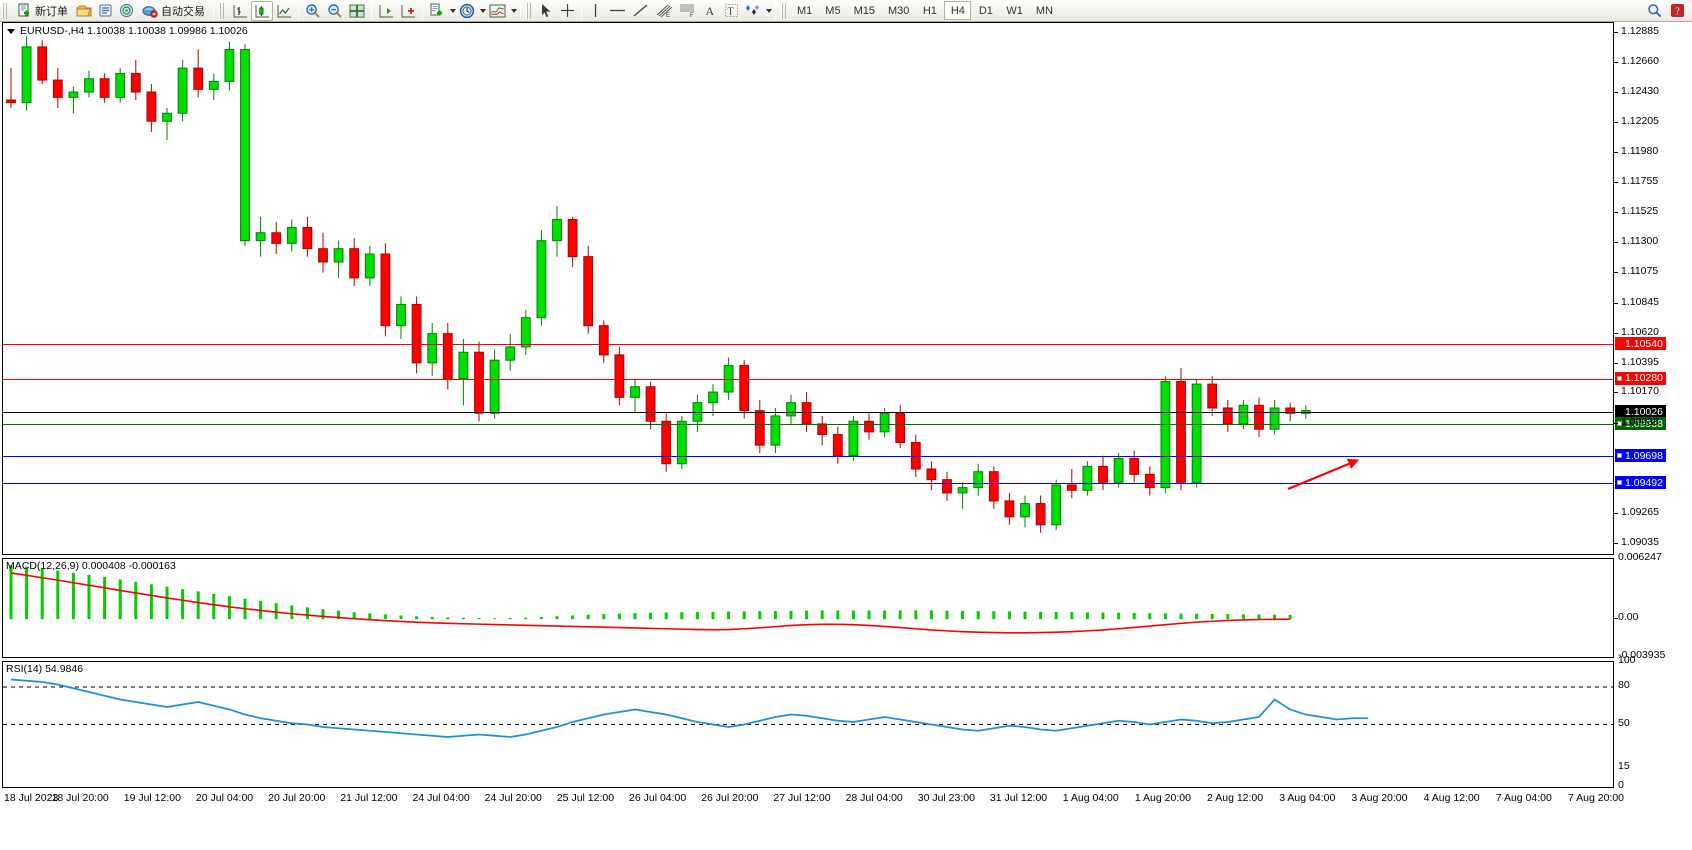 This screenshot has width=1692, height=850. What do you see at coordinates (1640, 424) in the screenshot?
I see `support-line-green-label: 1.09938` at bounding box center [1640, 424].